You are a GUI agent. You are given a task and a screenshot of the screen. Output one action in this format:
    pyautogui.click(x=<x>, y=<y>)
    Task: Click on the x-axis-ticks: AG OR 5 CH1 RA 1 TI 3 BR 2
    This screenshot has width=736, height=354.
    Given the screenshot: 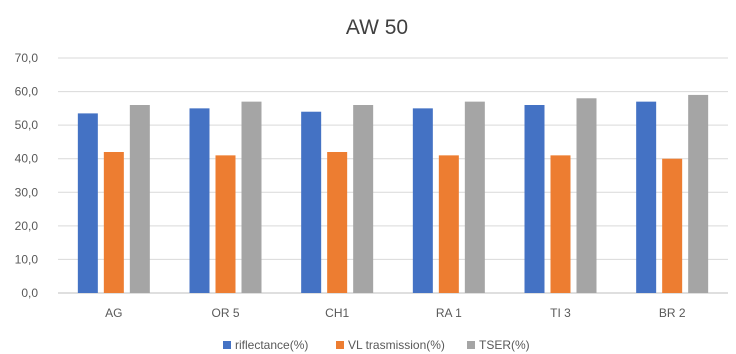 What is the action you would take?
    pyautogui.click(x=395, y=313)
    